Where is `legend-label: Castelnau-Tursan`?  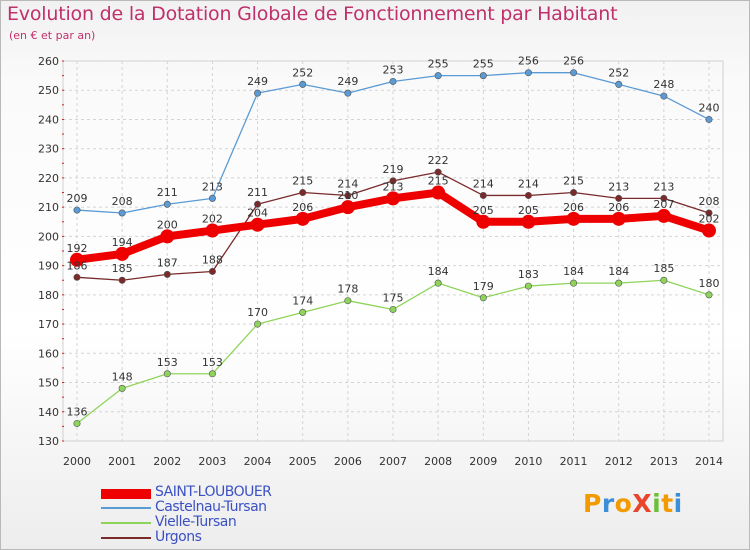
legend-label: Castelnau-Tursan is located at coordinates (211, 507).